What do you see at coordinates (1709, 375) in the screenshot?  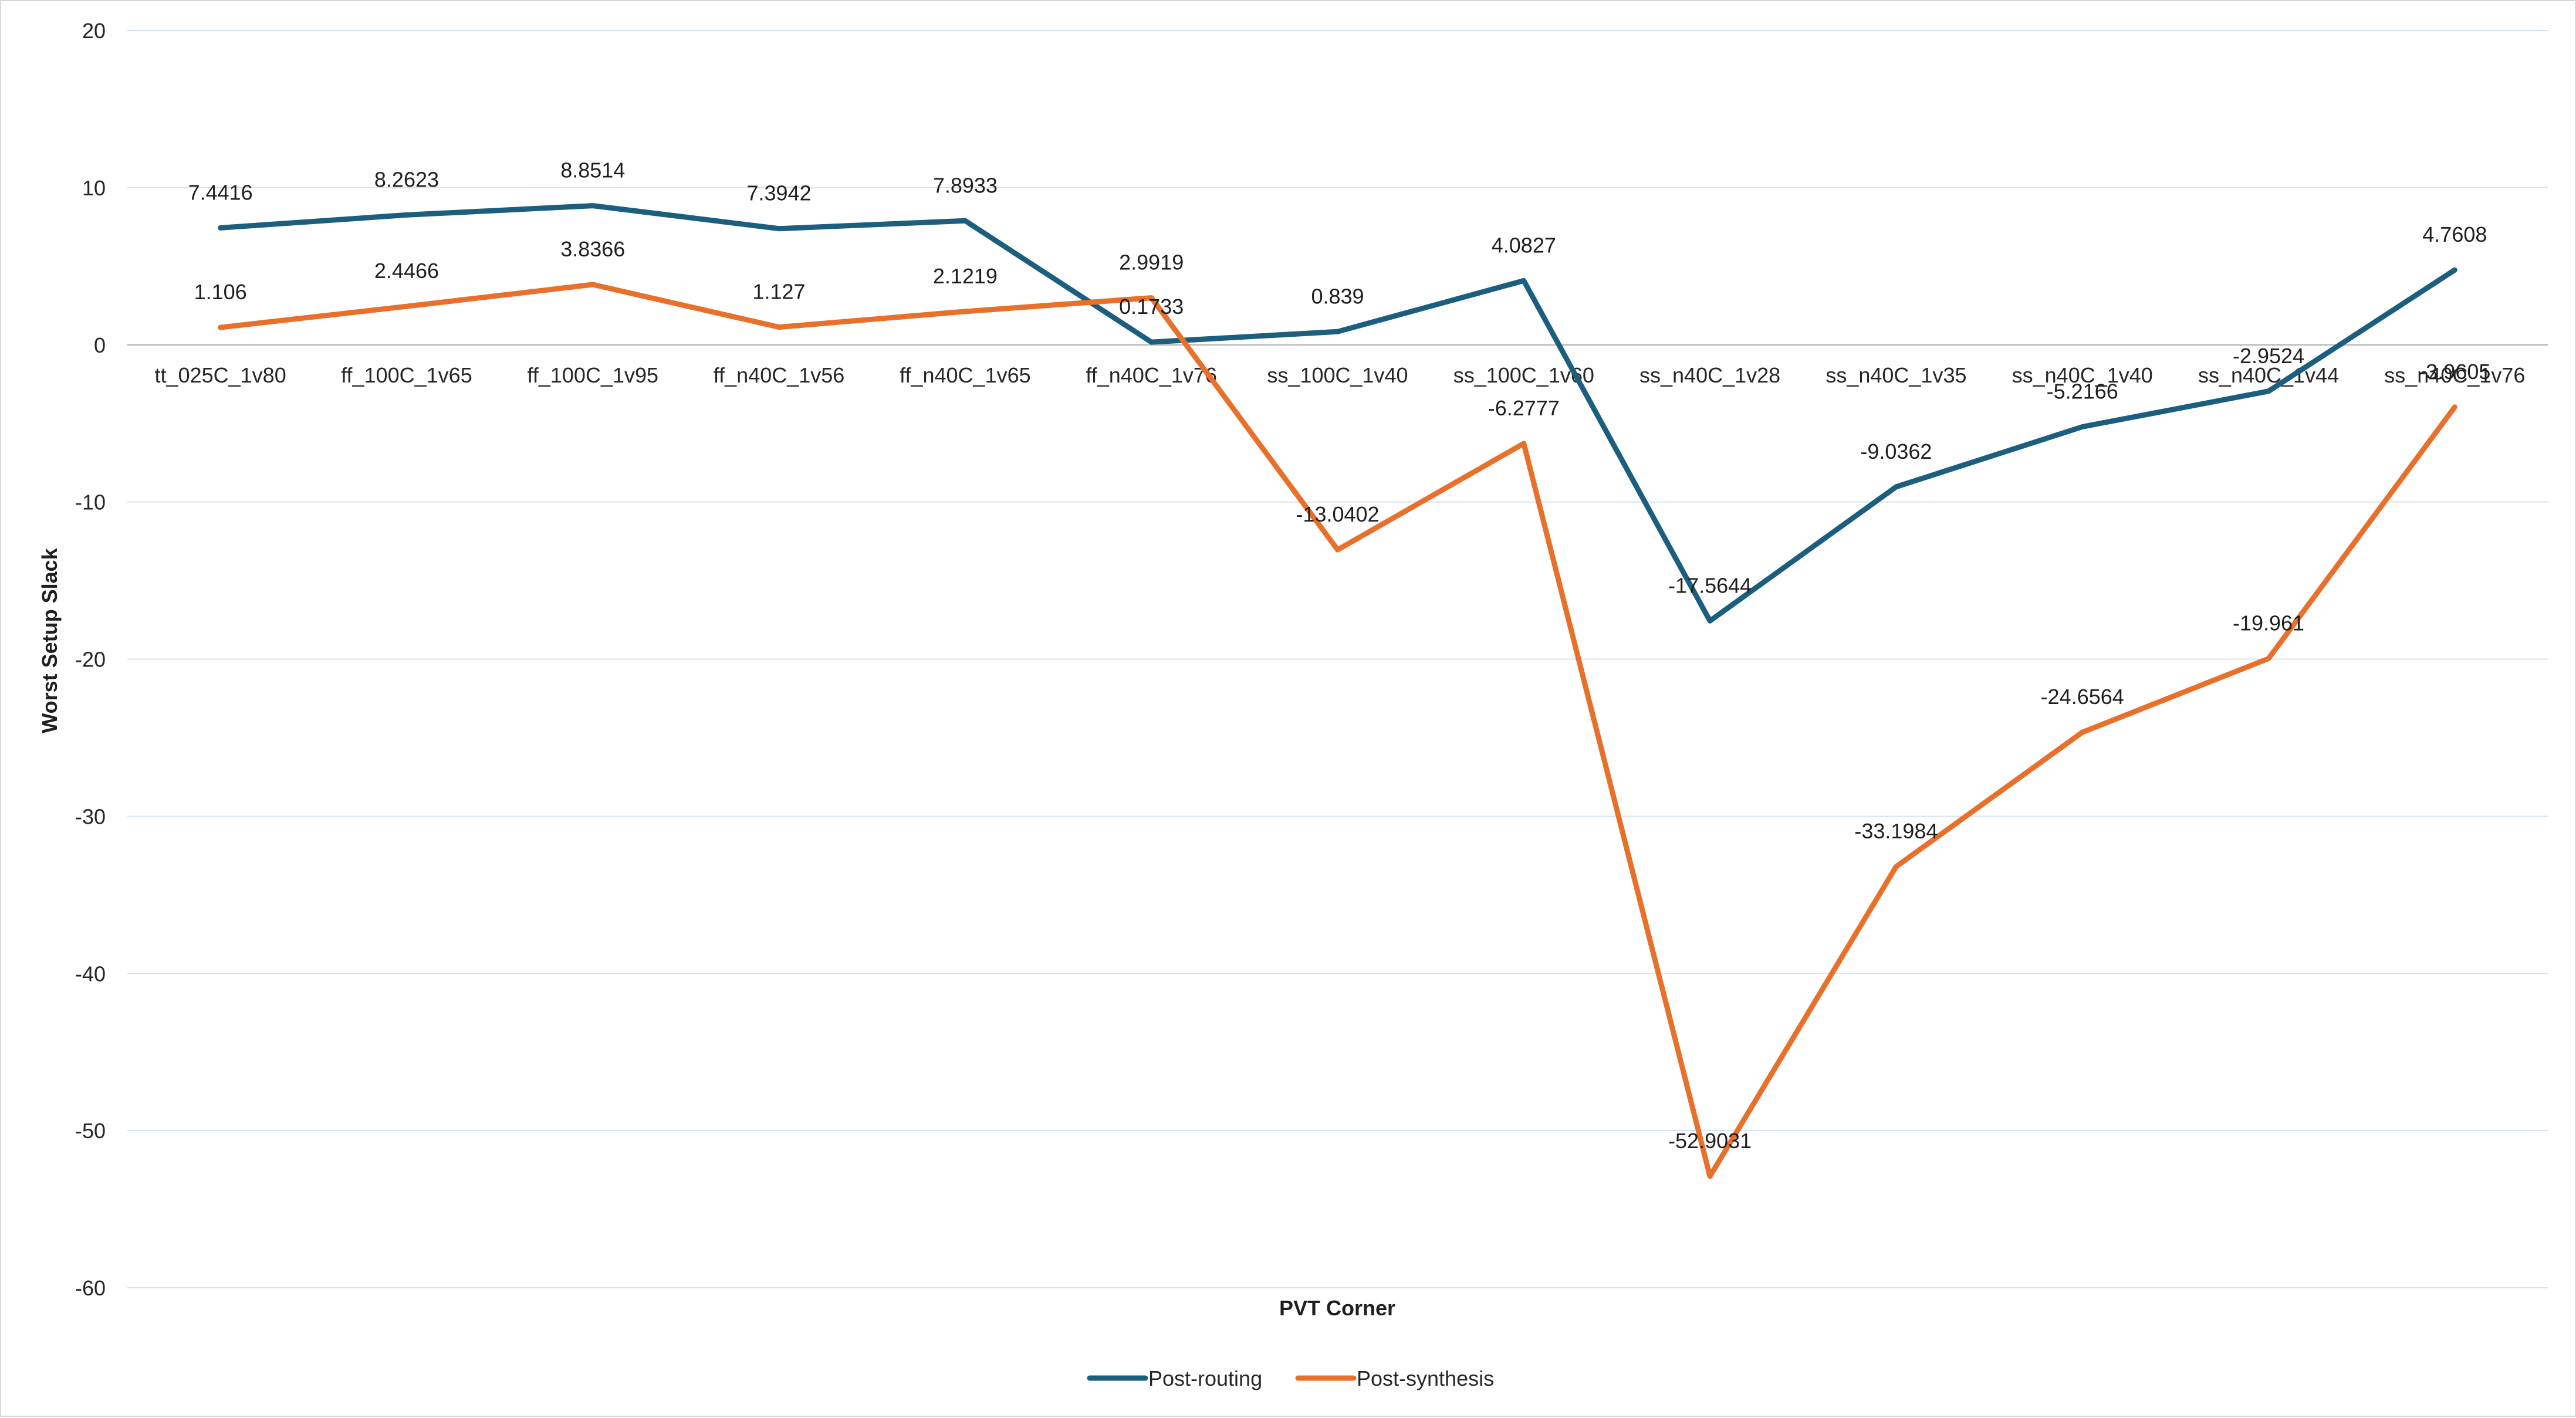 I see `x-tick-label: ss_n40C_1v28` at bounding box center [1709, 375].